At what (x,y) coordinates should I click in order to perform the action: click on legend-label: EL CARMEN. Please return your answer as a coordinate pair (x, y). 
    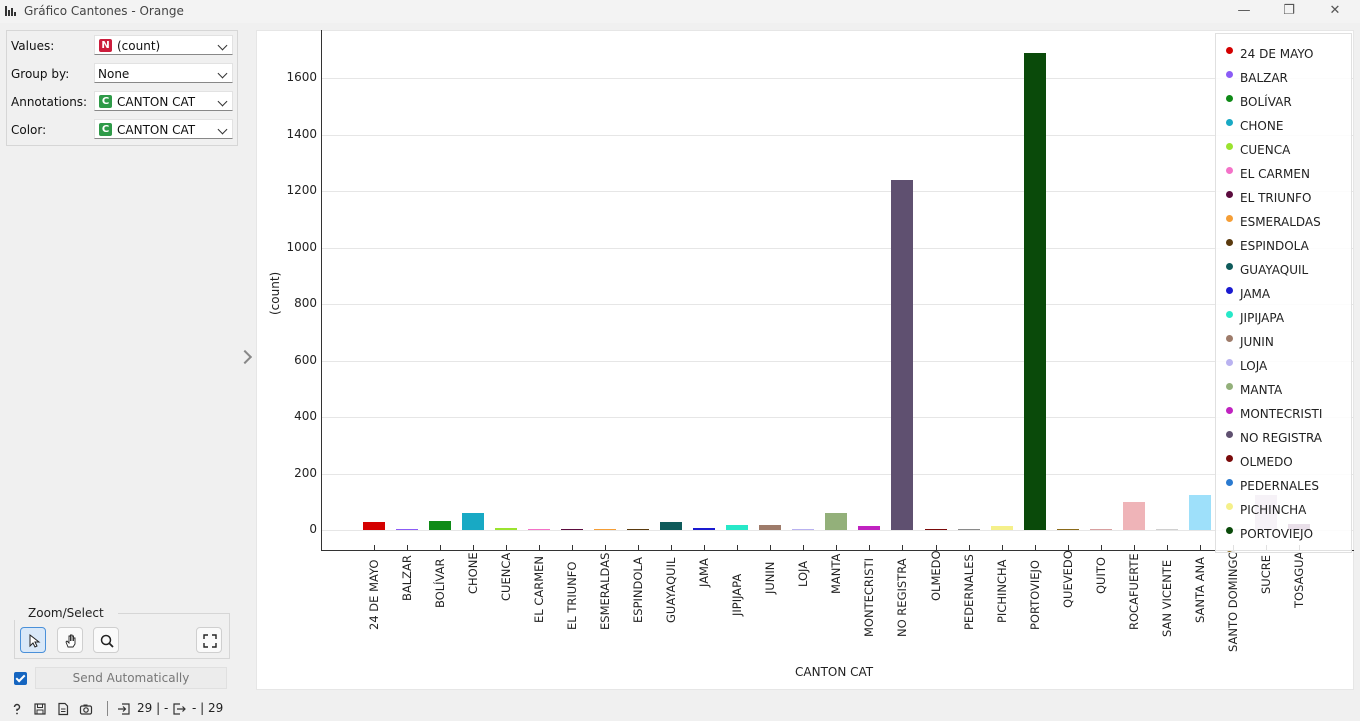
    Looking at the image, I should click on (1275, 174).